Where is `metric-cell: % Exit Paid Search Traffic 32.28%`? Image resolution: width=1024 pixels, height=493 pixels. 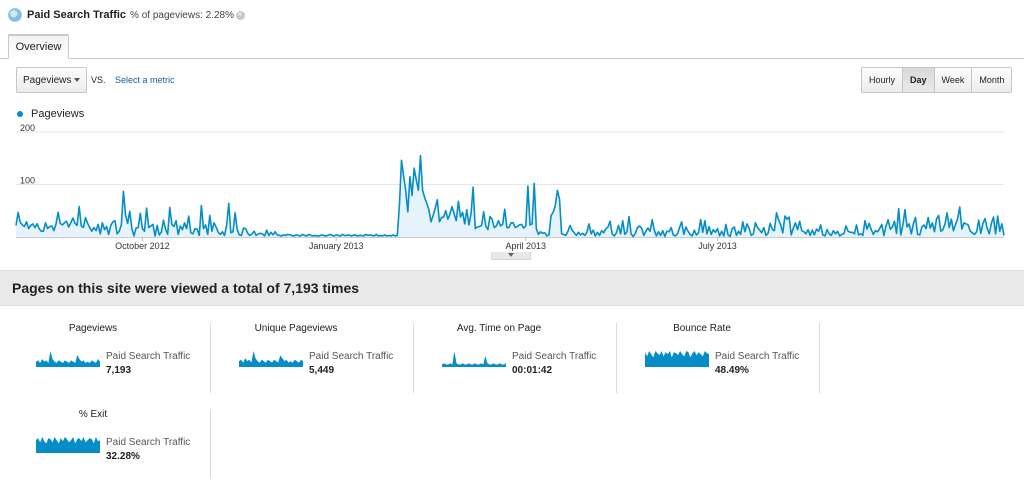 metric-cell: % Exit Paid Search Traffic 32.28% is located at coordinates (110, 444).